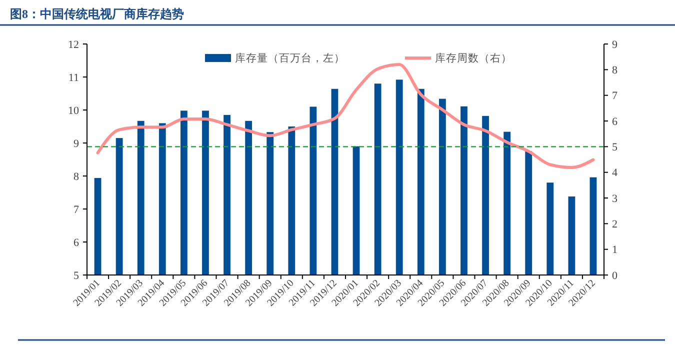 Image resolution: width=675 pixels, height=364 pixels. Describe the element at coordinates (73, 78) in the screenshot. I see `y-tick-label: 11` at that location.